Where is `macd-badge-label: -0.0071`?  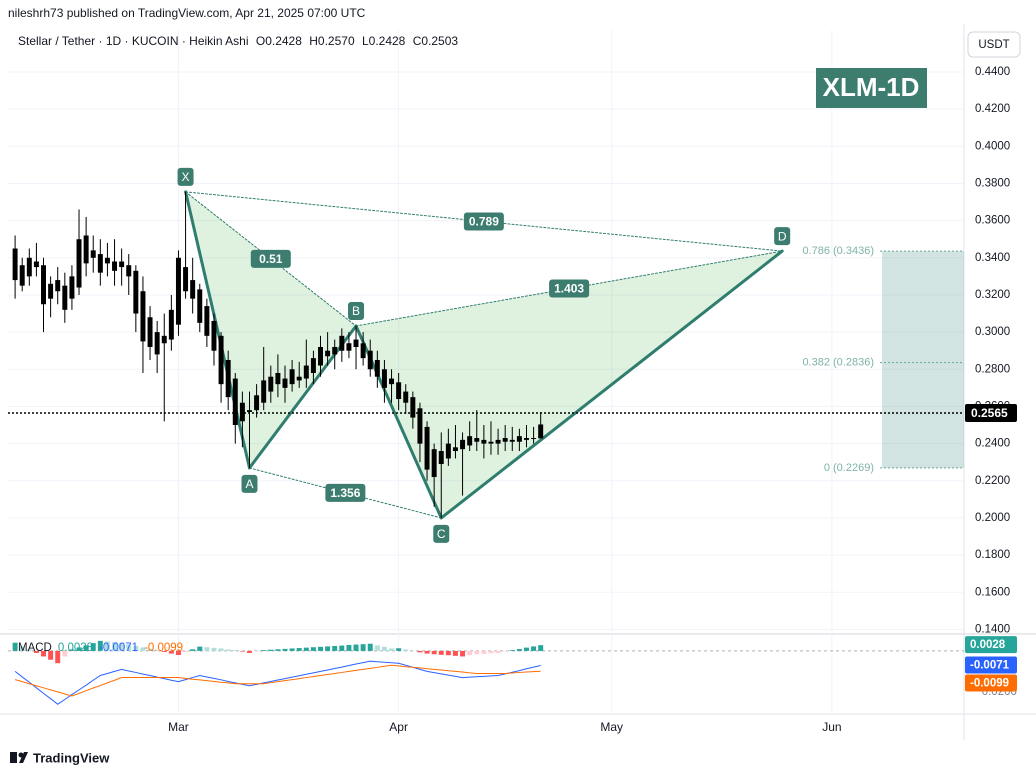 macd-badge-label: -0.0071 is located at coordinates (990, 665).